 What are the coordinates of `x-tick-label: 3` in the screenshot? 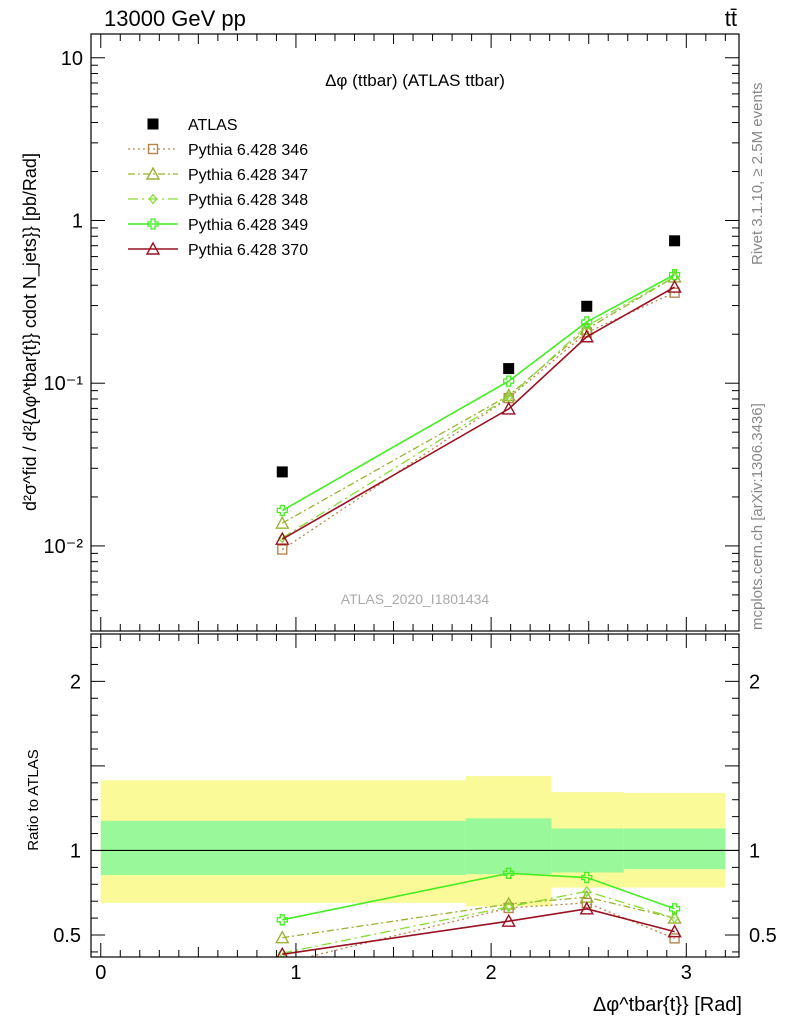 It's located at (686, 973).